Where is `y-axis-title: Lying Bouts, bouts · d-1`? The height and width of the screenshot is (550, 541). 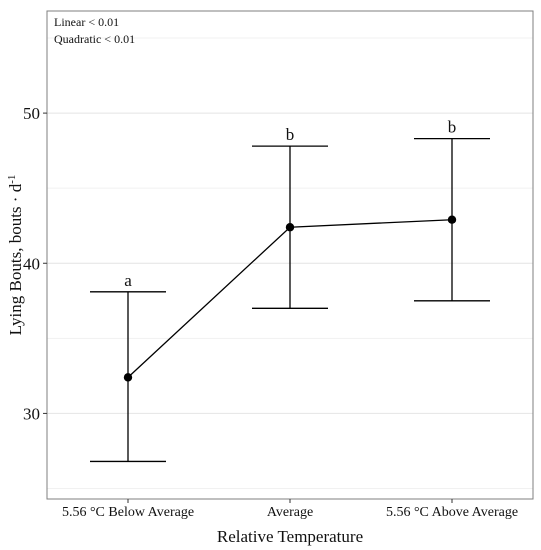 y-axis-title: Lying Bouts, bouts · d-1 is located at coordinates (15, 255).